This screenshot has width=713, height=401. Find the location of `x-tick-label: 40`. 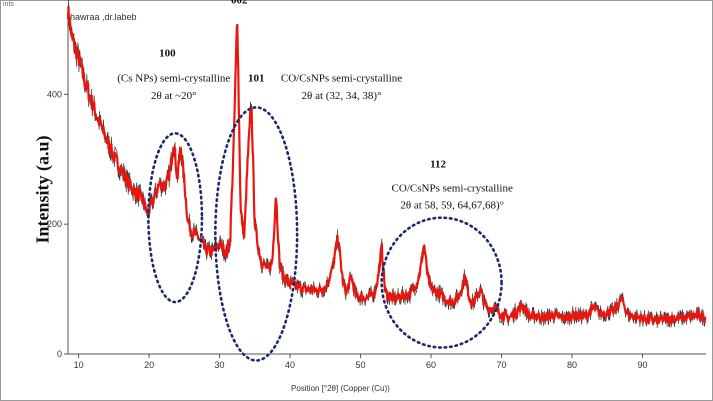

x-tick-label: 40 is located at coordinates (290, 365).